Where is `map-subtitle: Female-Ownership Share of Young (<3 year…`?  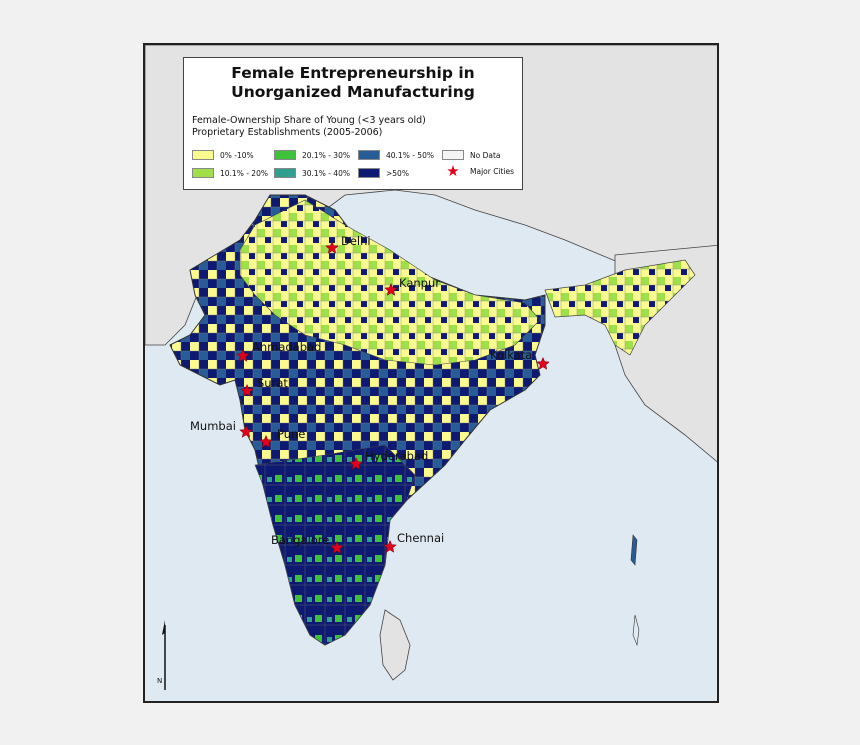
map-subtitle: Female-Ownership Share of Young (<3 year… is located at coordinates (309, 127).